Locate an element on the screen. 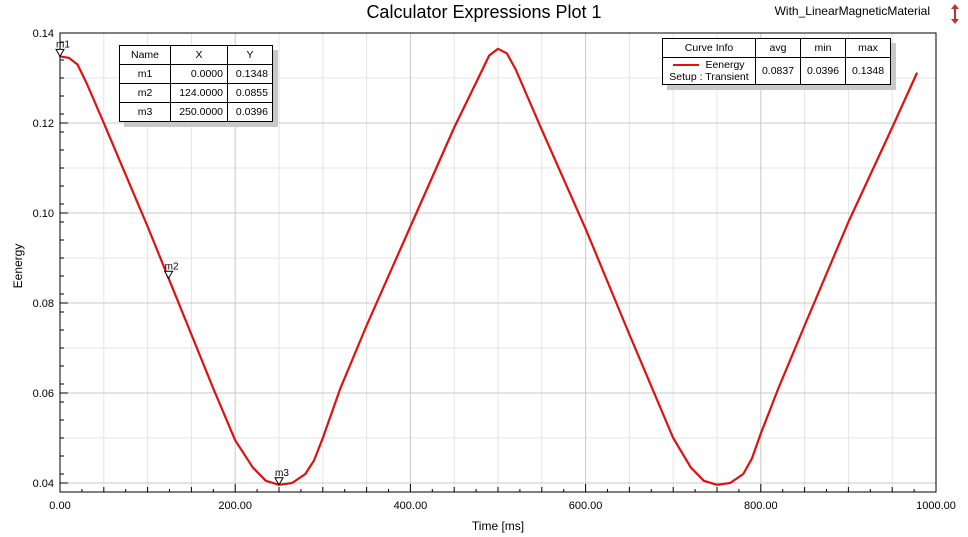 The height and width of the screenshot is (537, 968). marker-m1-triangle is located at coordinates (60, 53).